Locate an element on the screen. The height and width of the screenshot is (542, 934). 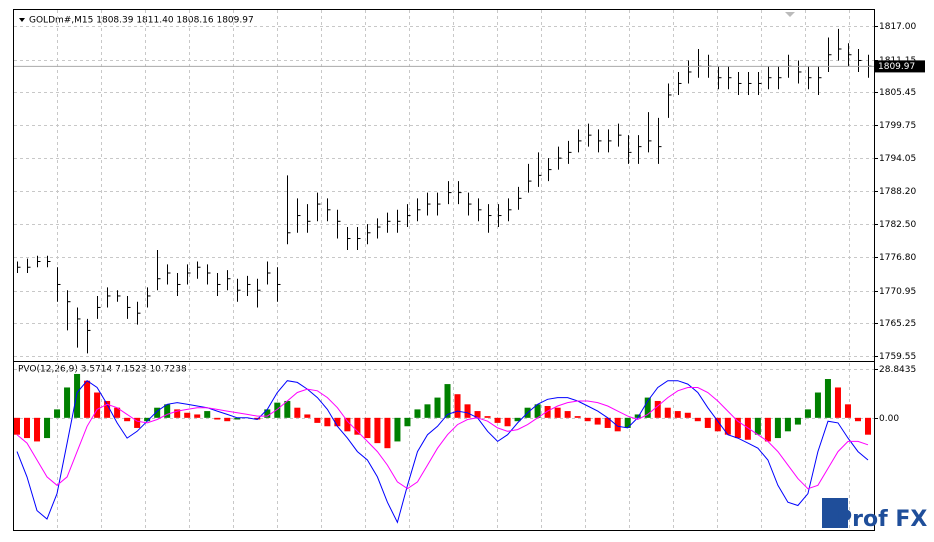
y-tick-label: 1770.95 is located at coordinates (897, 292).